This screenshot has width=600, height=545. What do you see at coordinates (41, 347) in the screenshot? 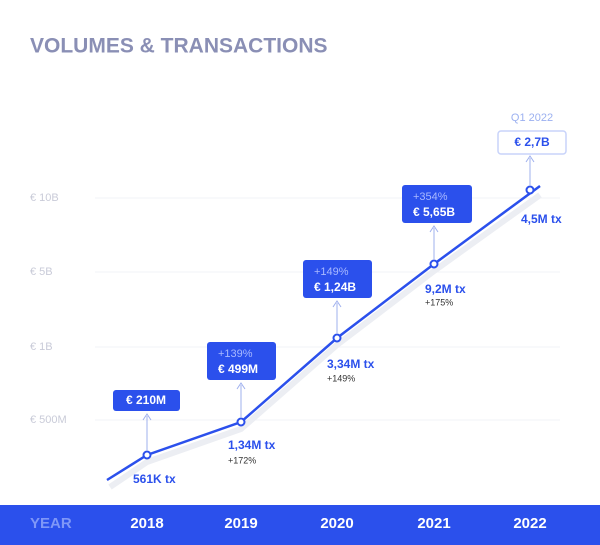
I see `y-label: € 1B` at bounding box center [41, 347].